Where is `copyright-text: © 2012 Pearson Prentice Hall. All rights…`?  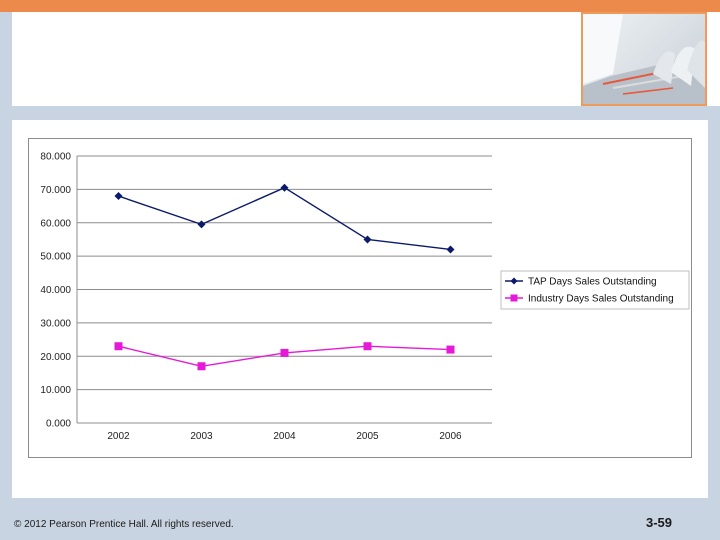 copyright-text: © 2012 Pearson Prentice Hall. All rights… is located at coordinates (124, 524).